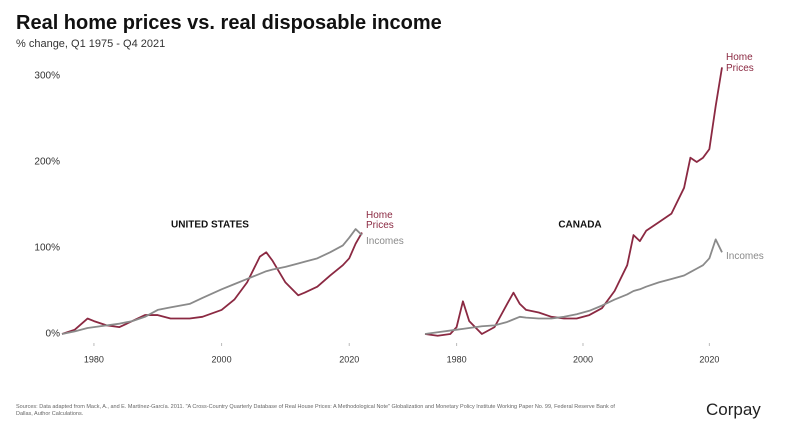 The image size is (800, 447). What do you see at coordinates (47, 162) in the screenshot?
I see `y-tick-label: 200%` at bounding box center [47, 162].